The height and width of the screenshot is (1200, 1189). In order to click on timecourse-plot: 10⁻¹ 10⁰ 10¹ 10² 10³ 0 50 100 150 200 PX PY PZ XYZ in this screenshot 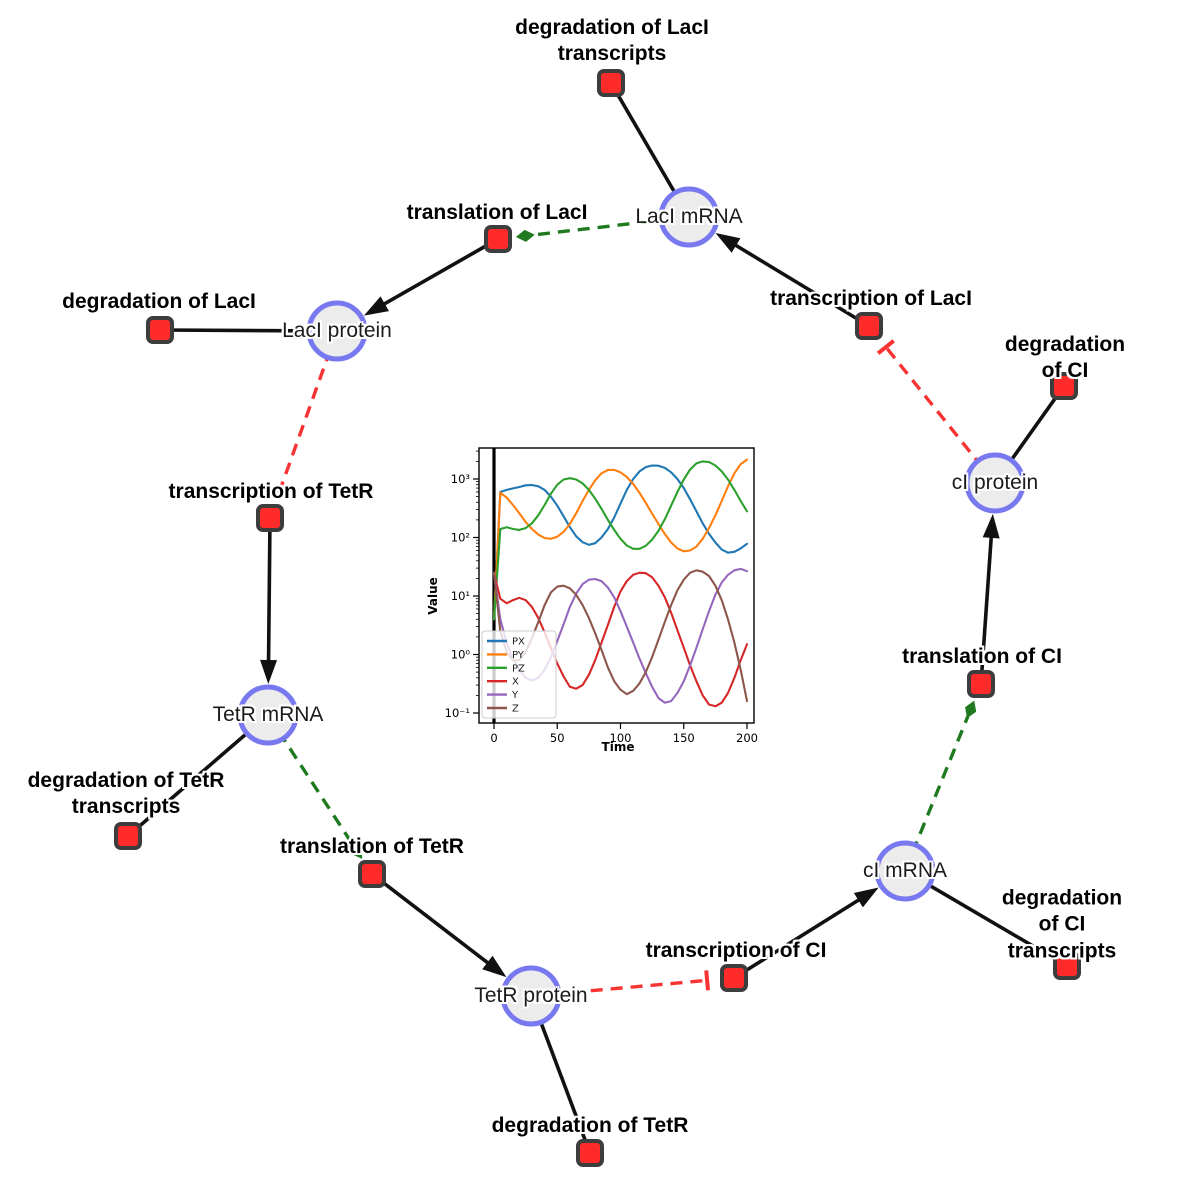, I will do `click(601, 596)`.